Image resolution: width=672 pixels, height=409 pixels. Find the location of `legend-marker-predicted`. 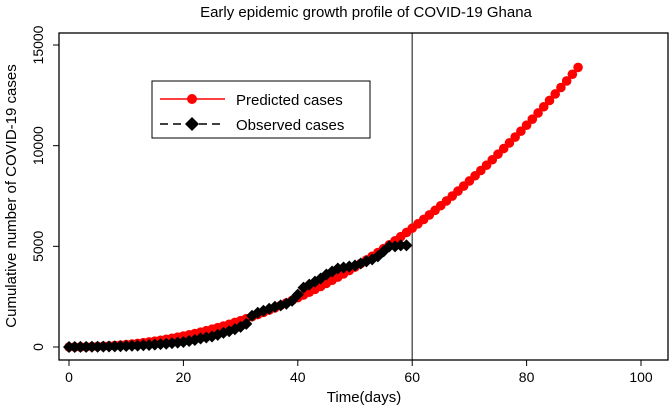

legend-marker-predicted is located at coordinates (192, 99).